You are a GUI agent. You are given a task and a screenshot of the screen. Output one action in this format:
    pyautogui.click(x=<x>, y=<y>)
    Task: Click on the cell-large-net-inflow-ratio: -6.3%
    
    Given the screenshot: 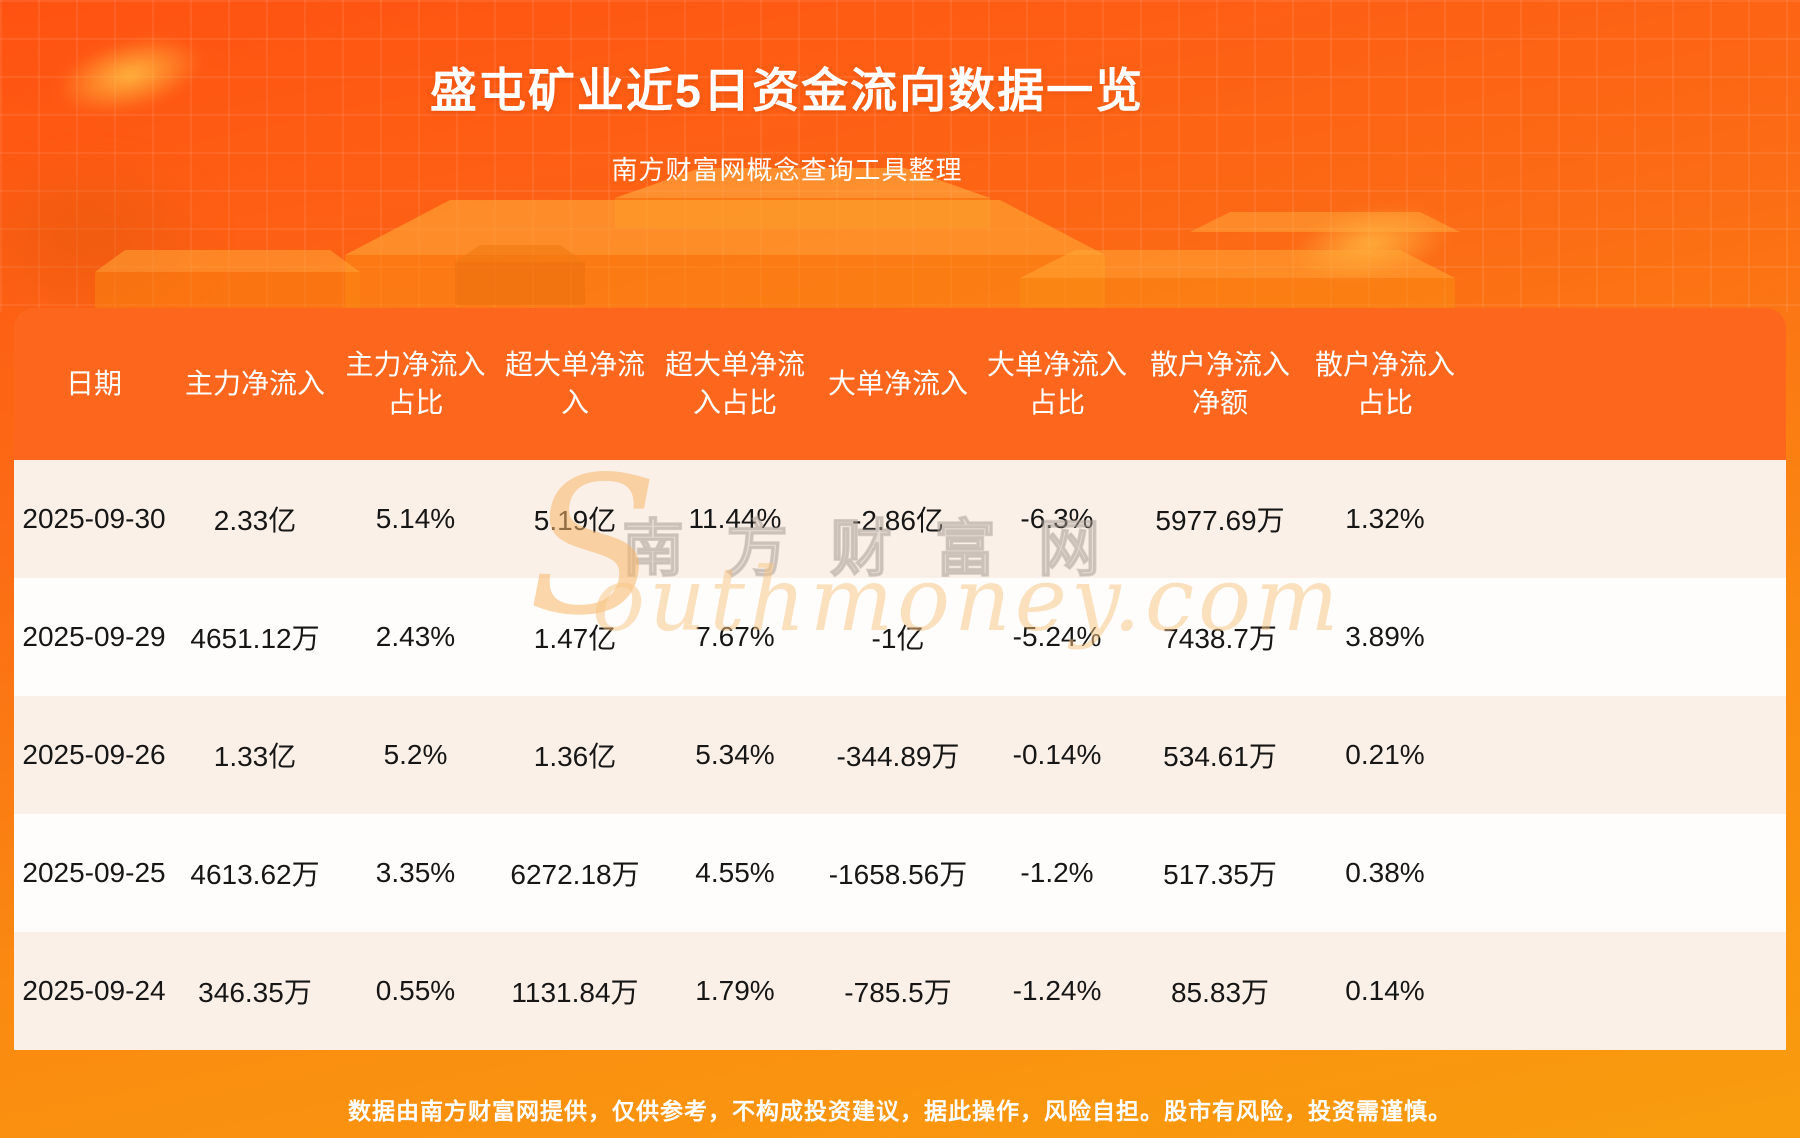 What is the action you would take?
    pyautogui.click(x=1057, y=518)
    